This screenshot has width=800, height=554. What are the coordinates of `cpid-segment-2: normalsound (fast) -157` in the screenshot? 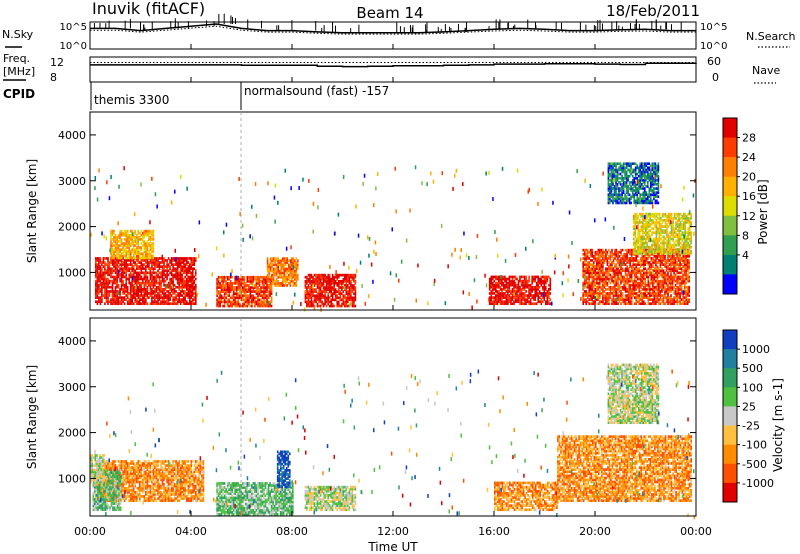 It's located at (316, 91).